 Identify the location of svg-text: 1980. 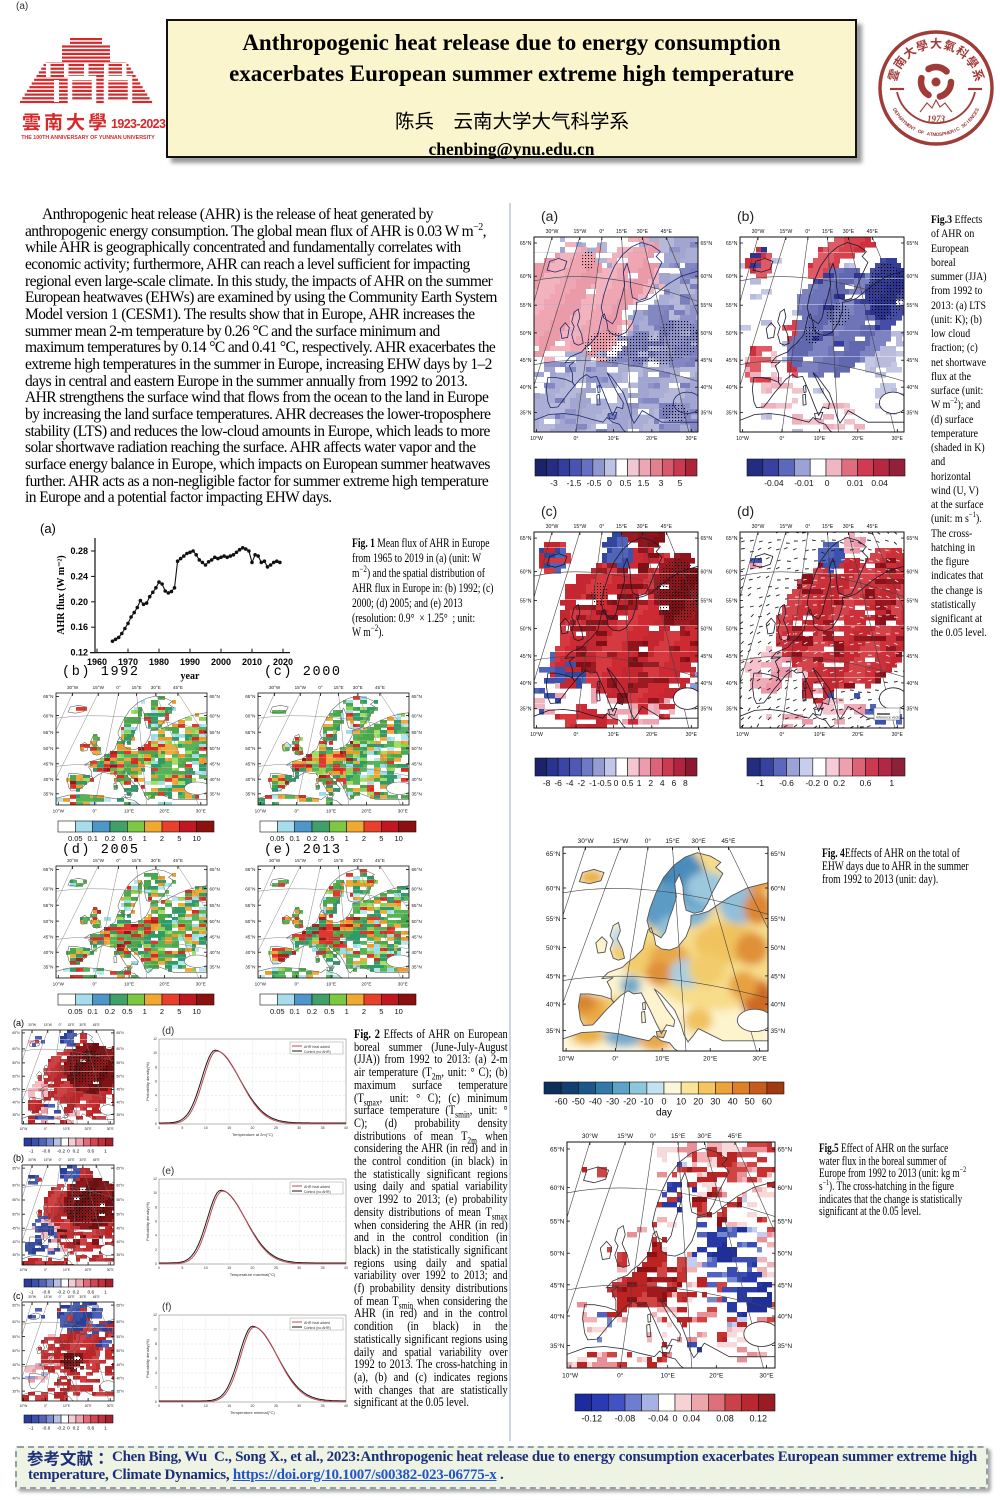
(159, 662).